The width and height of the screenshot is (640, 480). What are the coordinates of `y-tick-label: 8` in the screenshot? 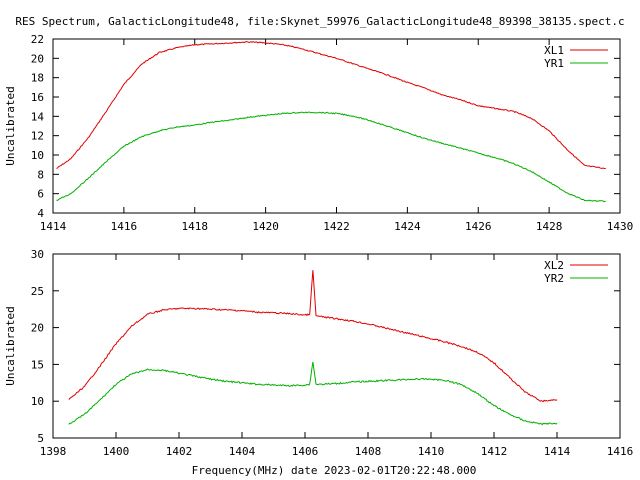 It's located at (40, 174).